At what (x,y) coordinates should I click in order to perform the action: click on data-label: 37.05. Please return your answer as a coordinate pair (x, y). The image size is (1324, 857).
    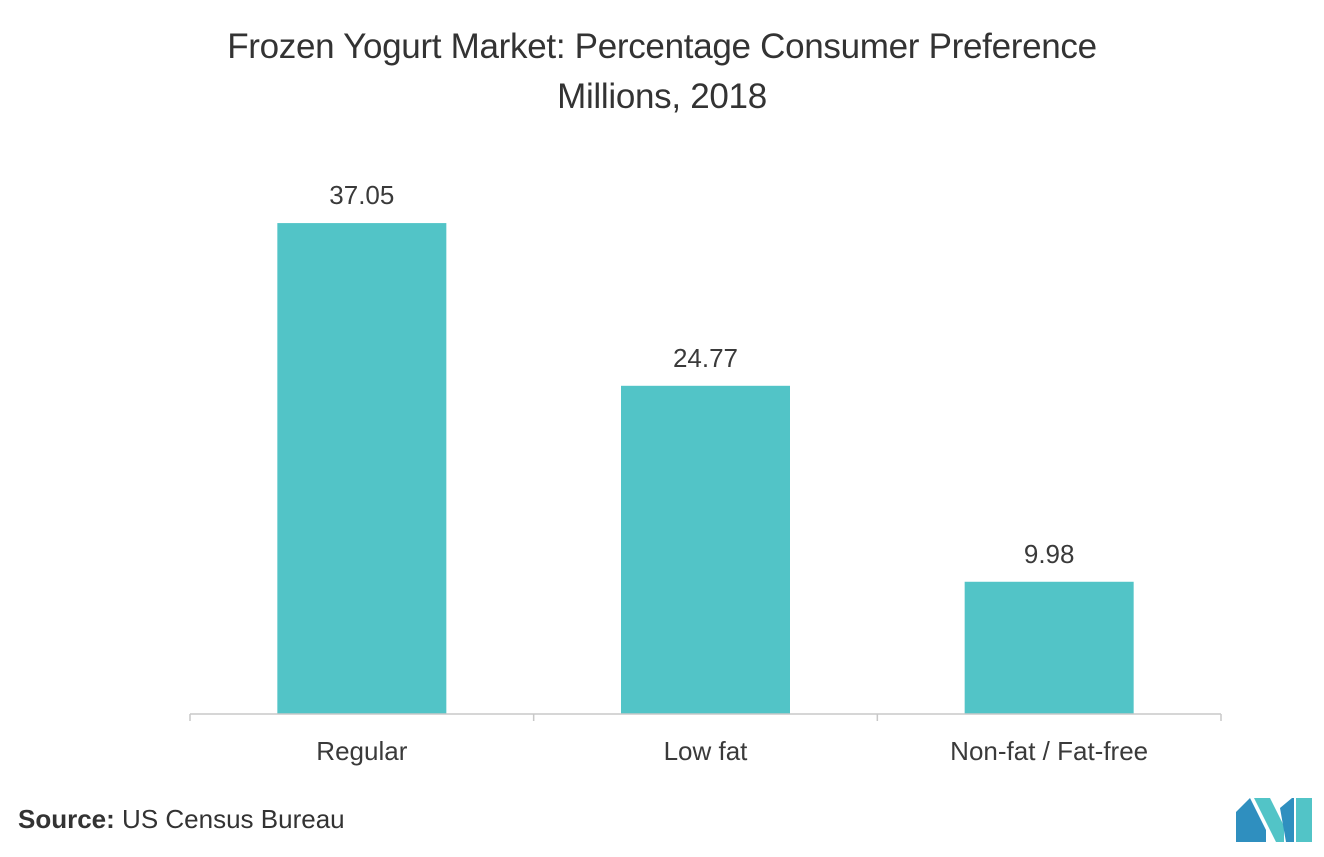
    Looking at the image, I should click on (361, 195).